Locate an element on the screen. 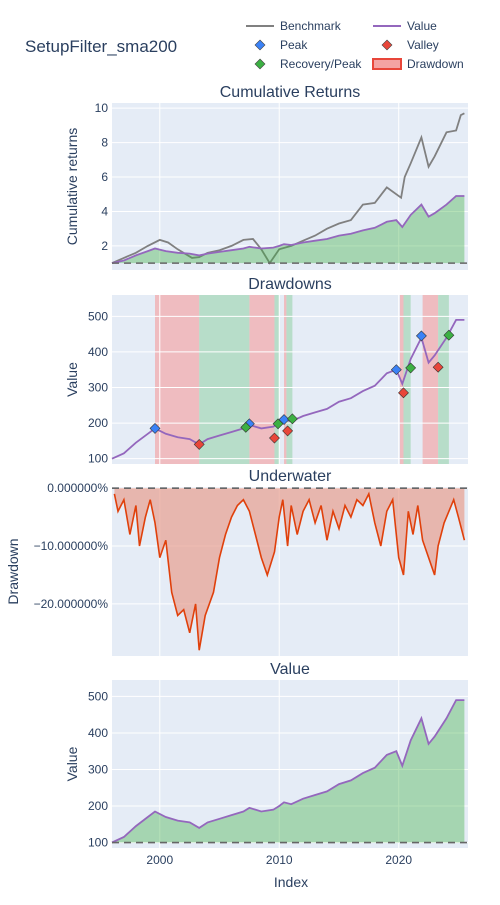  legend-label: Recovery/Peak is located at coordinates (321, 64).